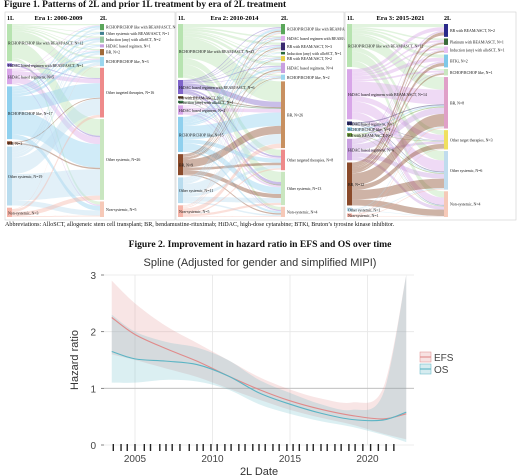  I want to click on legend-swatch, so click(425, 369).